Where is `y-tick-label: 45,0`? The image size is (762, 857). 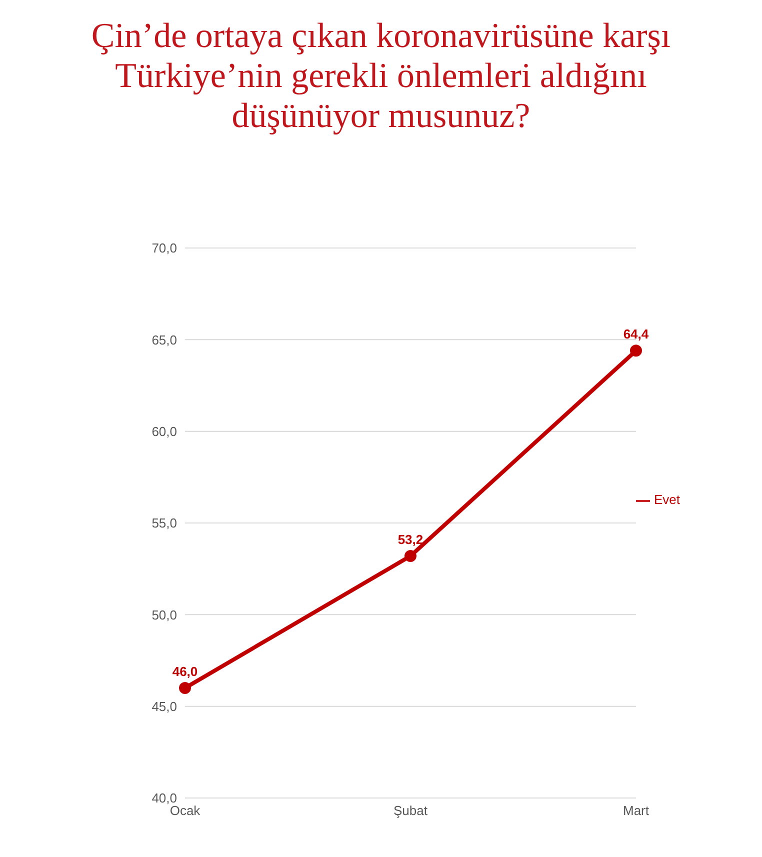
y-tick-label: 45,0 is located at coordinates (164, 706).